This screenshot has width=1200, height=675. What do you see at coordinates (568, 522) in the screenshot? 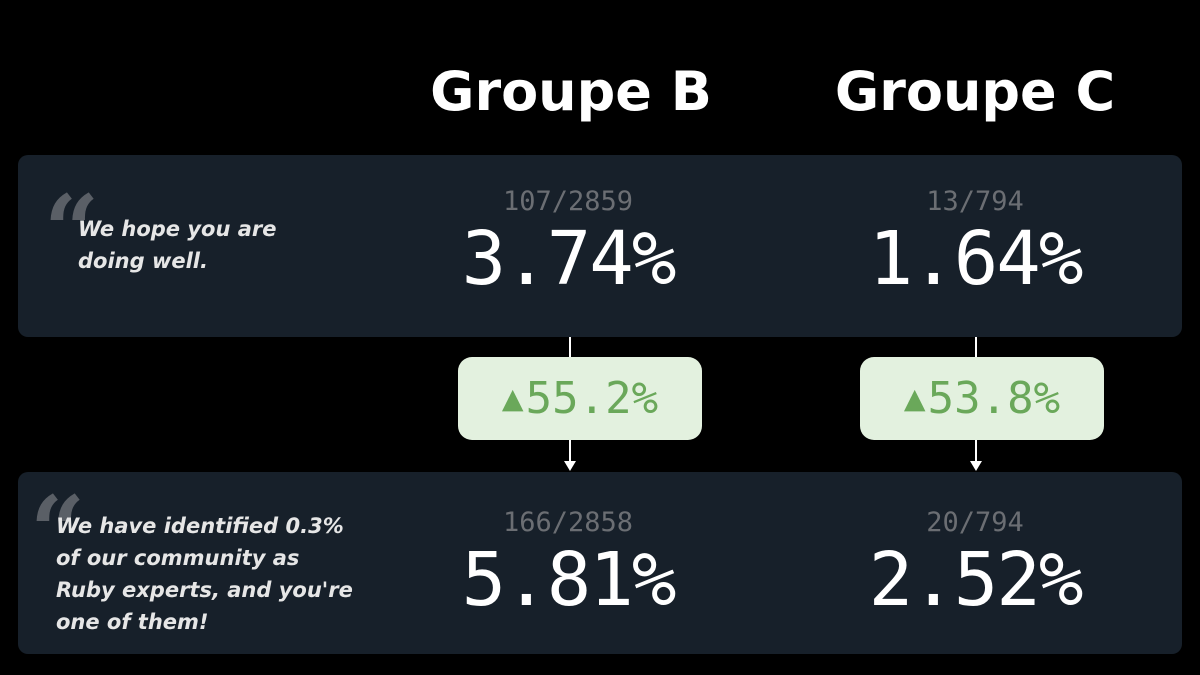
I see `ratio-b-2: 166/2858` at bounding box center [568, 522].